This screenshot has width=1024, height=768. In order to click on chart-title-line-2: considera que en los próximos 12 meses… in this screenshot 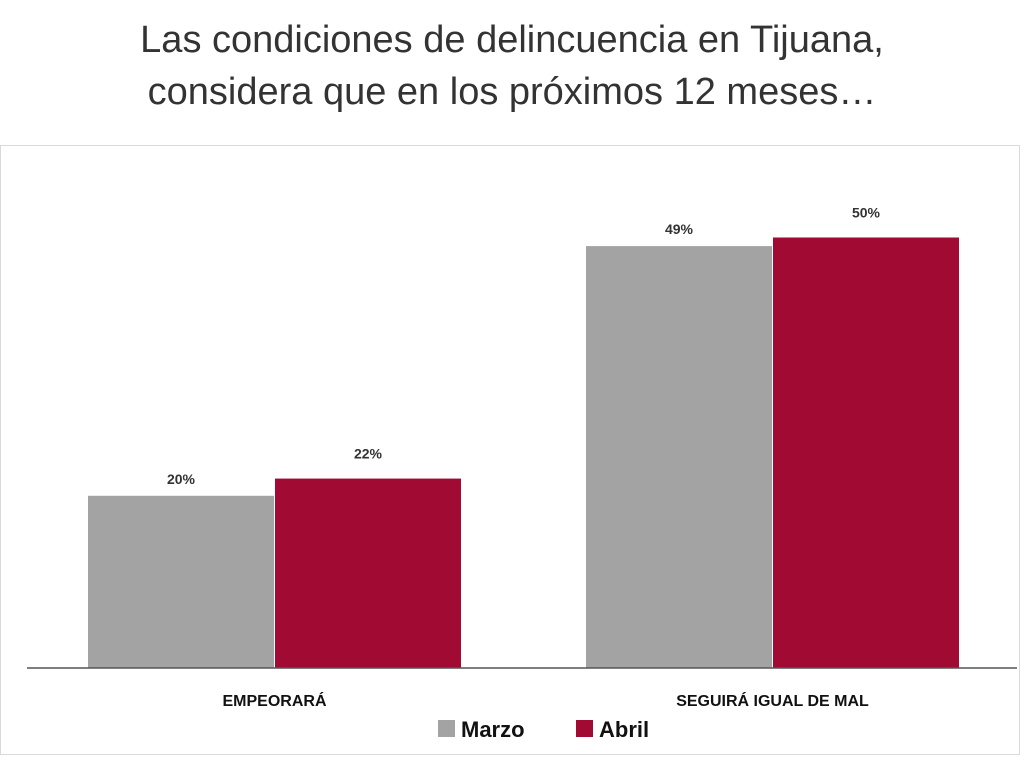, I will do `click(512, 92)`.